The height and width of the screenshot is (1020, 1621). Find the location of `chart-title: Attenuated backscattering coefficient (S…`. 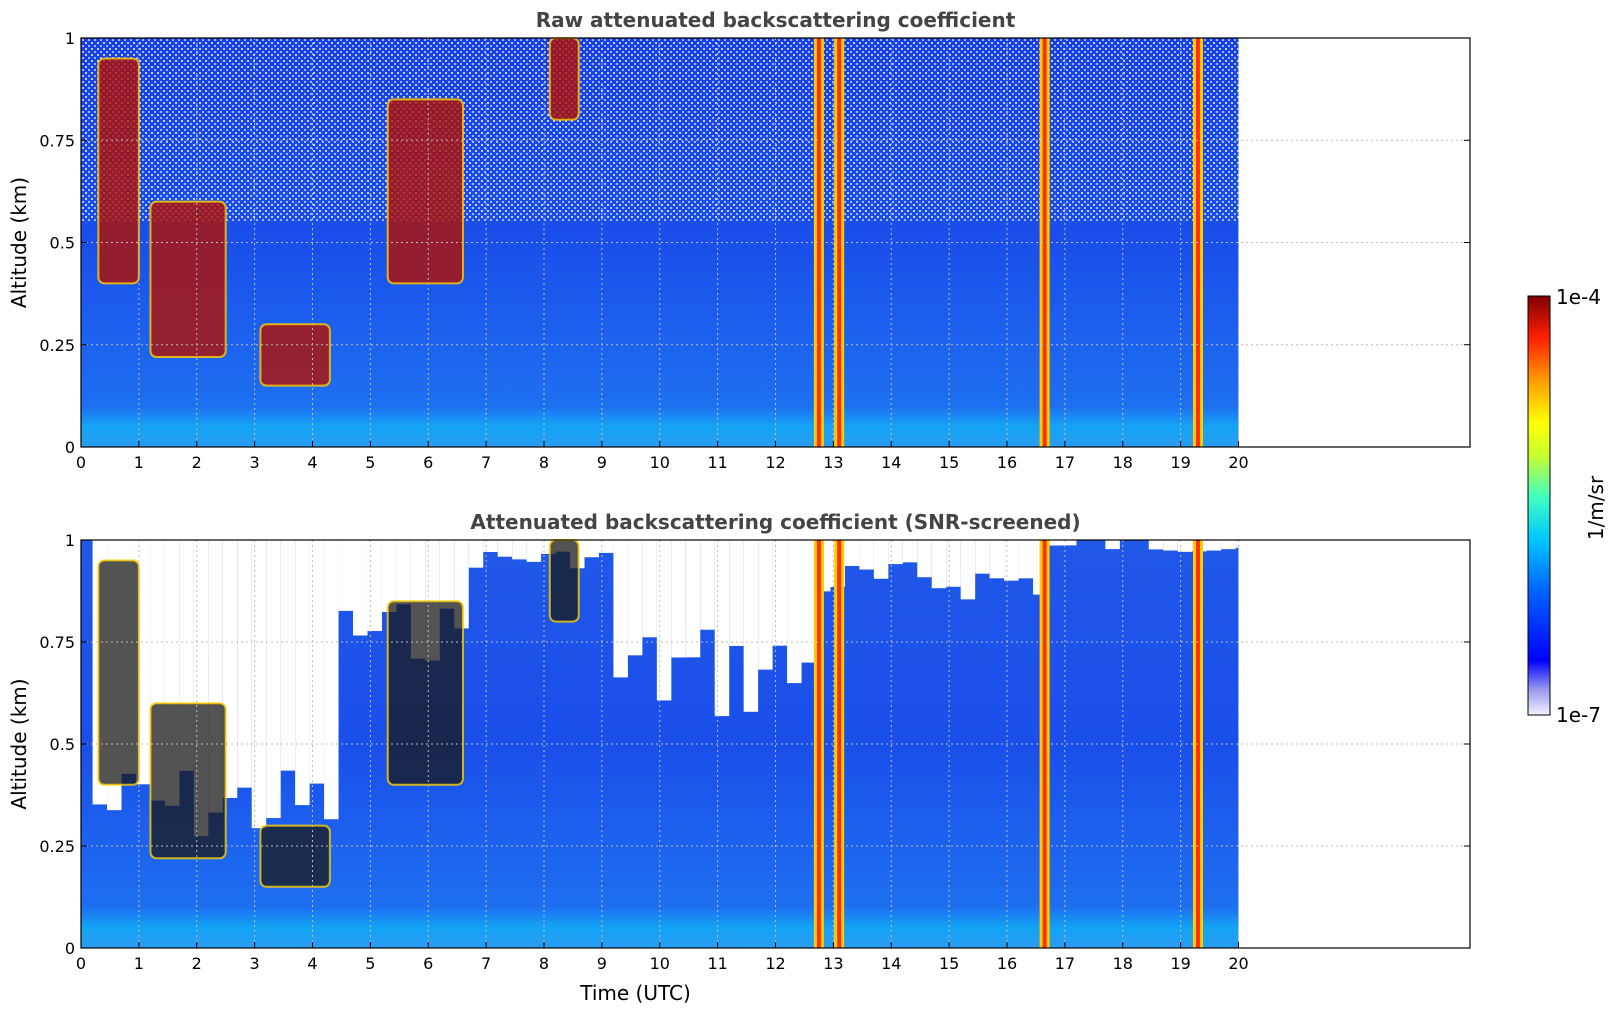

chart-title: Attenuated backscattering coefficient (S… is located at coordinates (775, 522).